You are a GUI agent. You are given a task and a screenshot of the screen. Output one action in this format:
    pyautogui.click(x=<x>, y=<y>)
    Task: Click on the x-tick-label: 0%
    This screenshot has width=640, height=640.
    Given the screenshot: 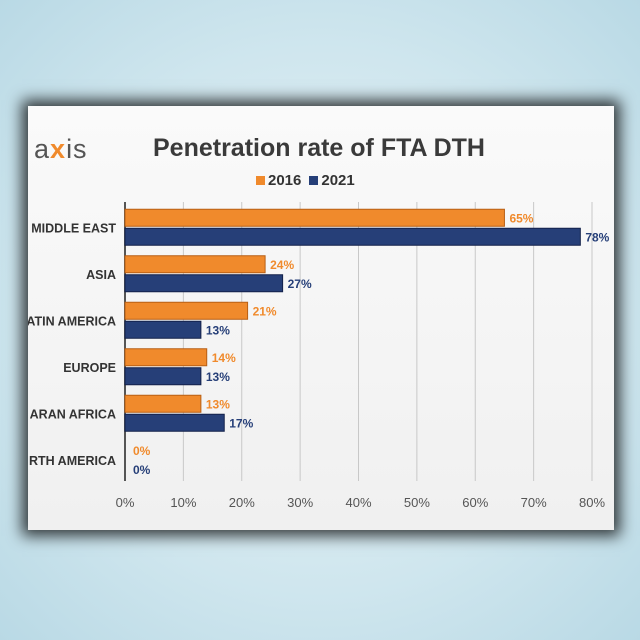 What is the action you would take?
    pyautogui.click(x=125, y=502)
    